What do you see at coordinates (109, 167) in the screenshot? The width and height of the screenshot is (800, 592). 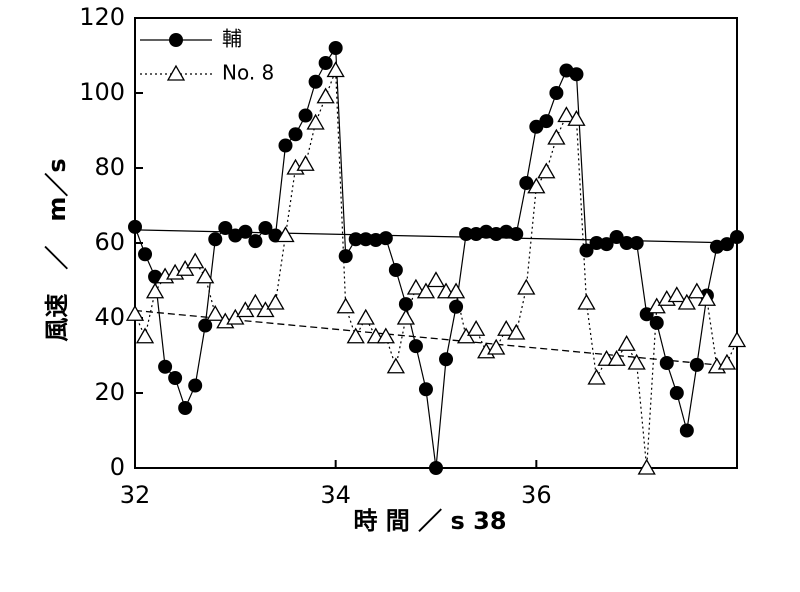 I see `y-tick-label: 80` at bounding box center [109, 167].